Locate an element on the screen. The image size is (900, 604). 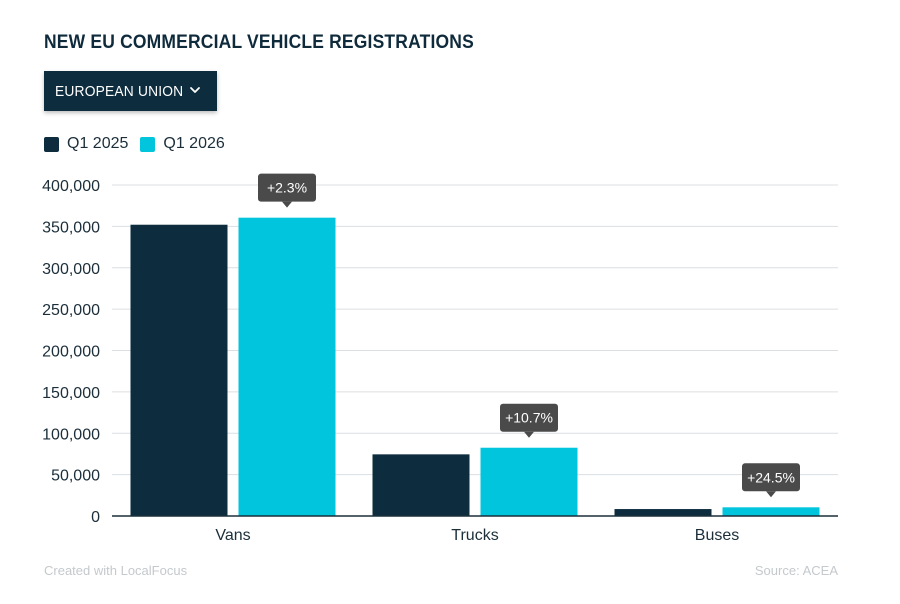
footer-credit: Created with LocalFocus is located at coordinates (116, 570).